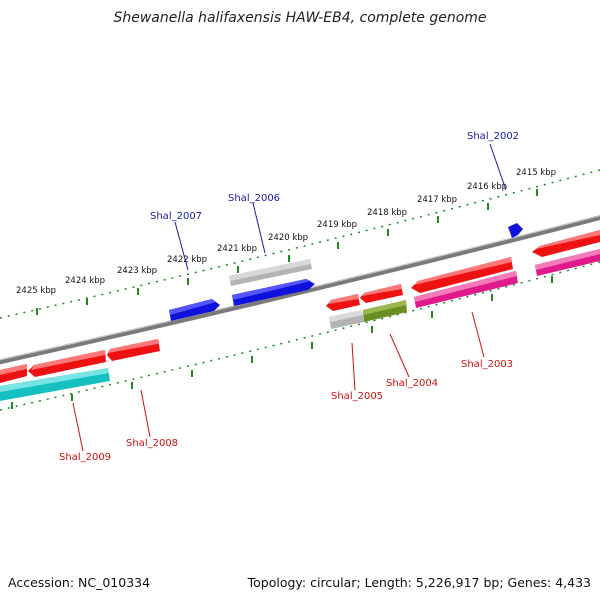  Describe the element at coordinates (357, 396) in the screenshot. I see `label-shal-2005: Shal_2005` at that location.